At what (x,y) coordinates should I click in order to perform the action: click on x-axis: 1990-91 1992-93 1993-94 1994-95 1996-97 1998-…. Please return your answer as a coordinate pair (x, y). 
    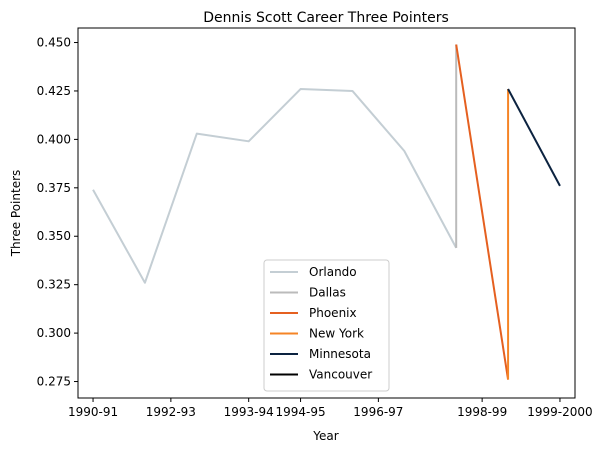
    Looking at the image, I should click on (330, 408).